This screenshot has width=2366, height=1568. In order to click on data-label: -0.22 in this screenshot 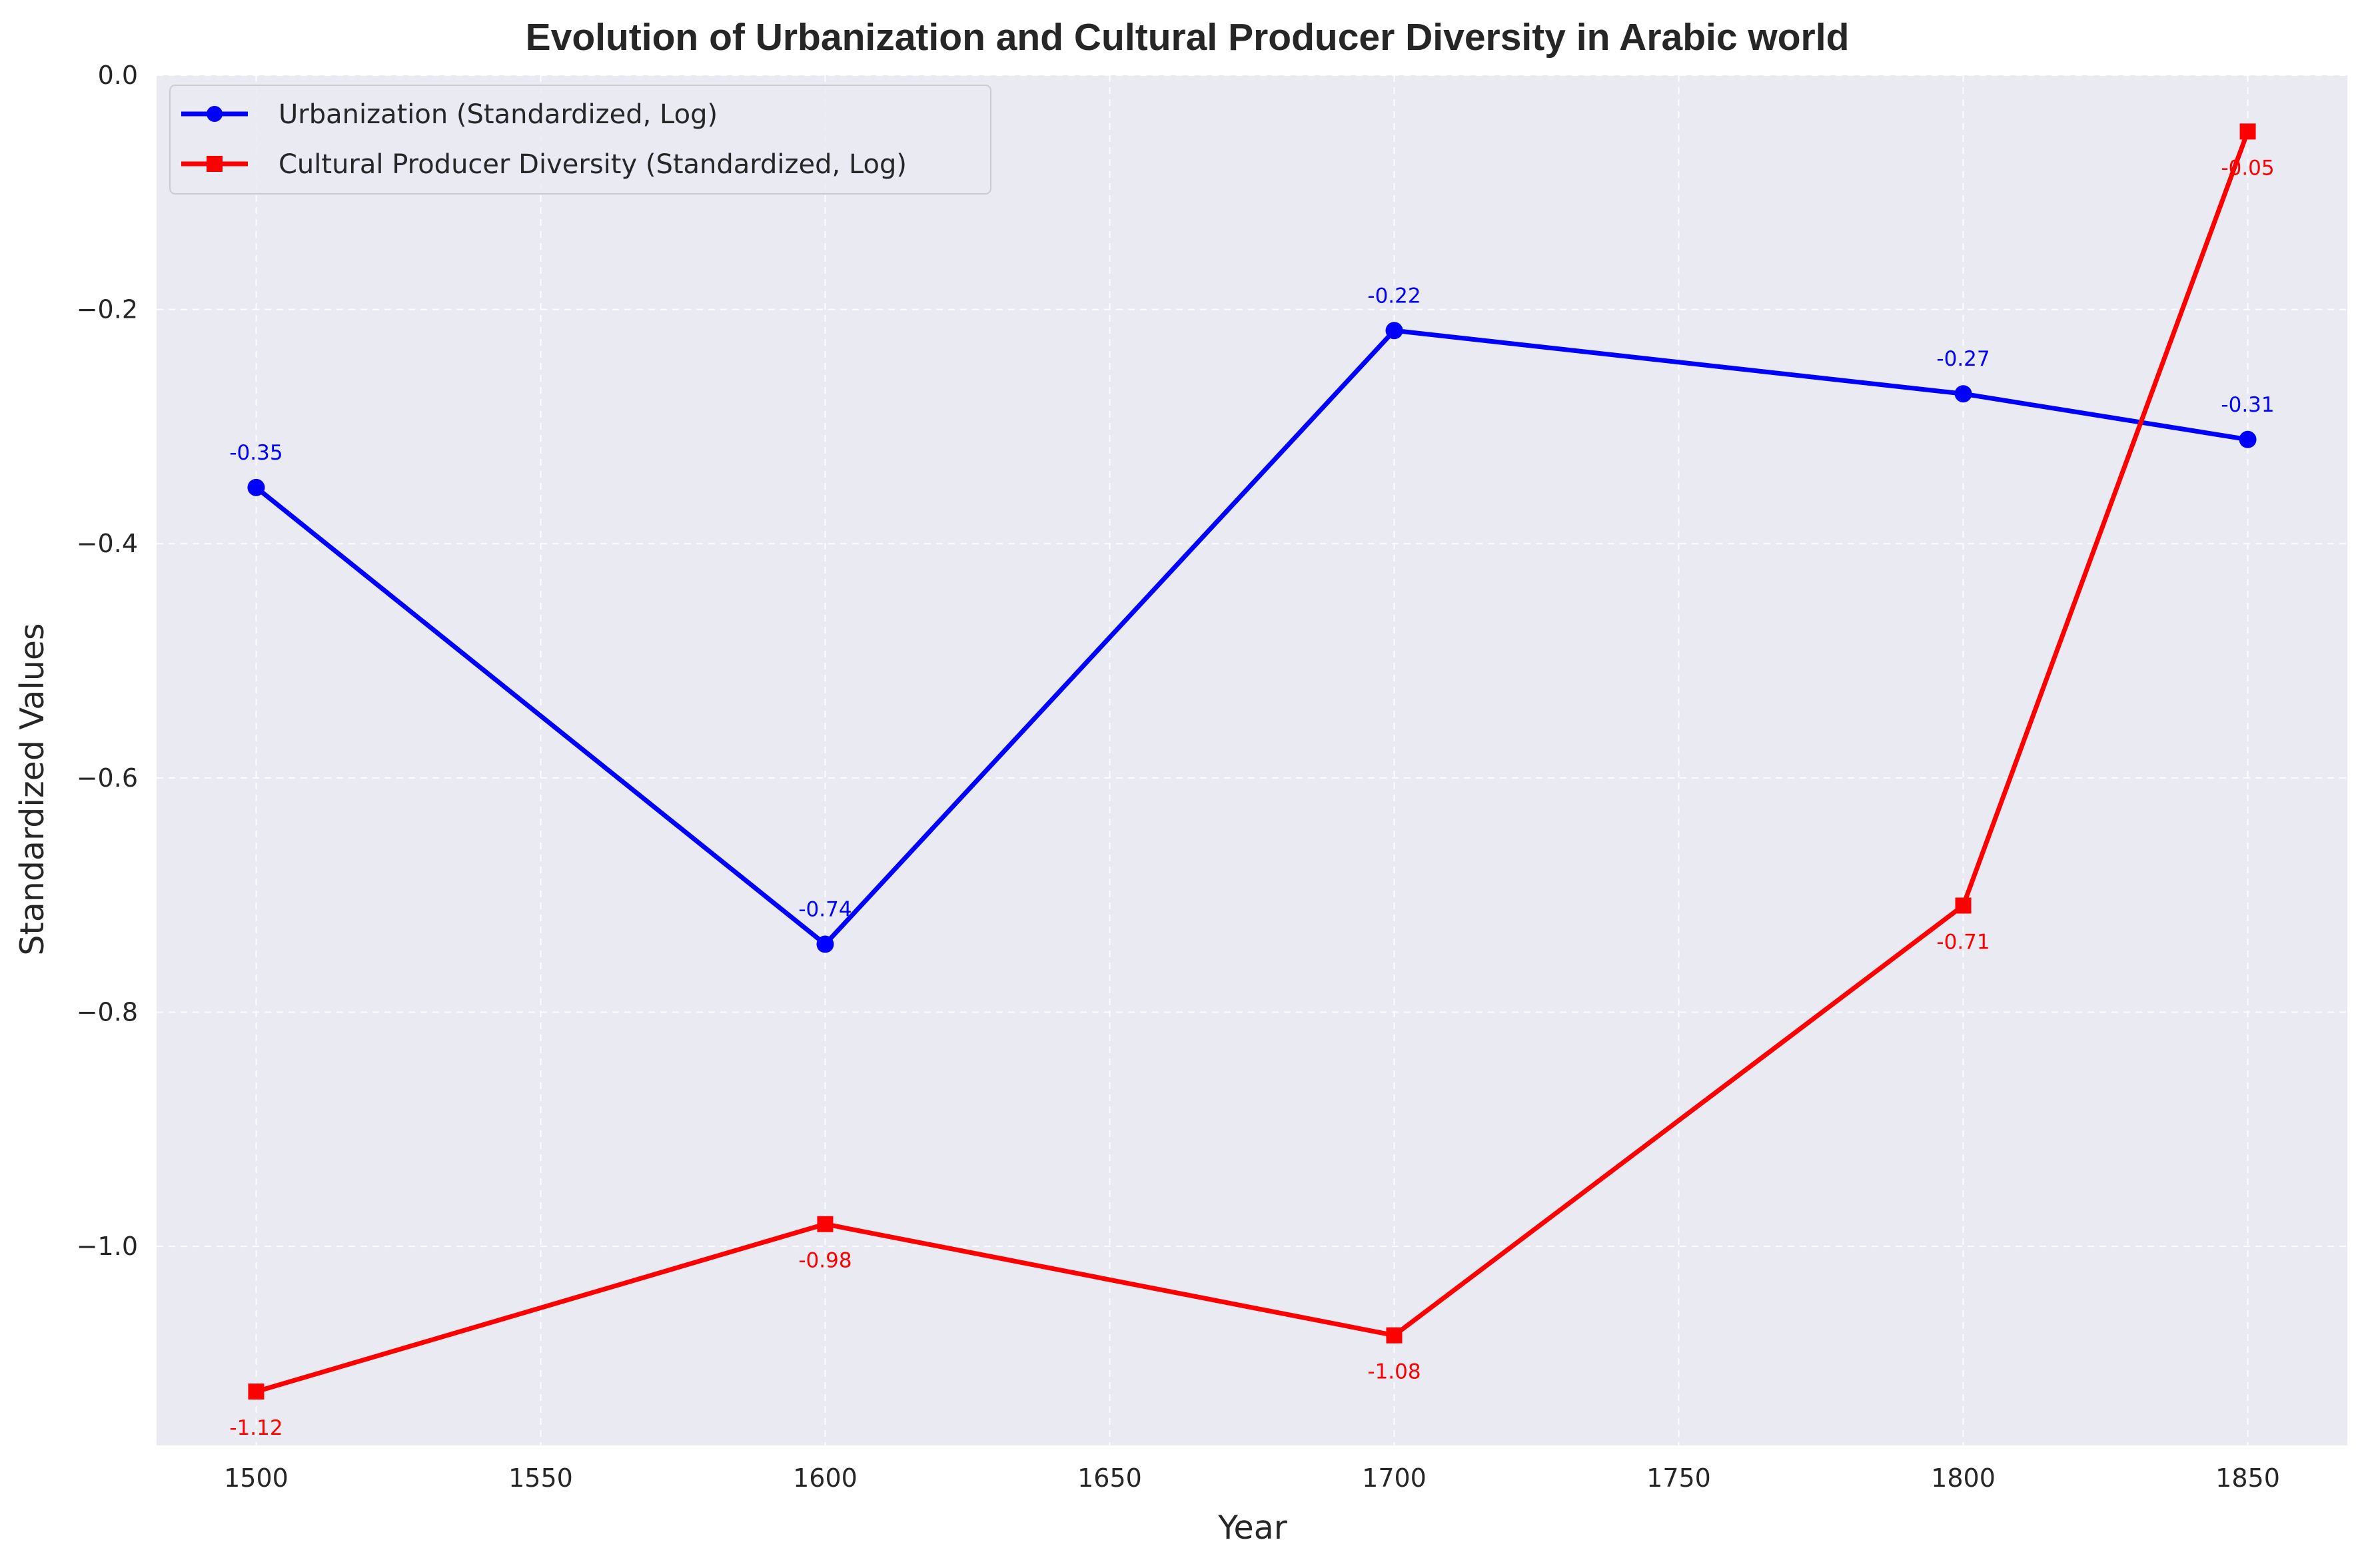, I will do `click(1394, 296)`.